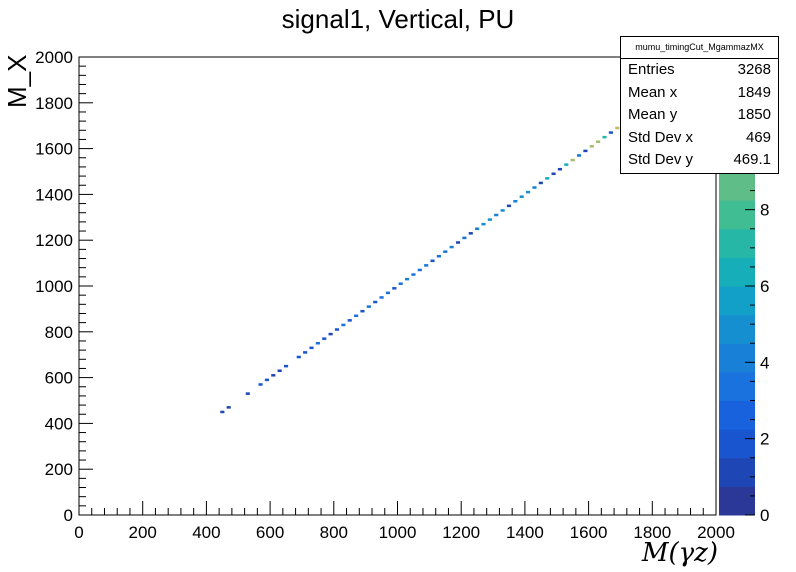 This screenshot has height=572, width=796. Describe the element at coordinates (699, 115) in the screenshot. I see `stats-row: Mean y 1850` at that location.